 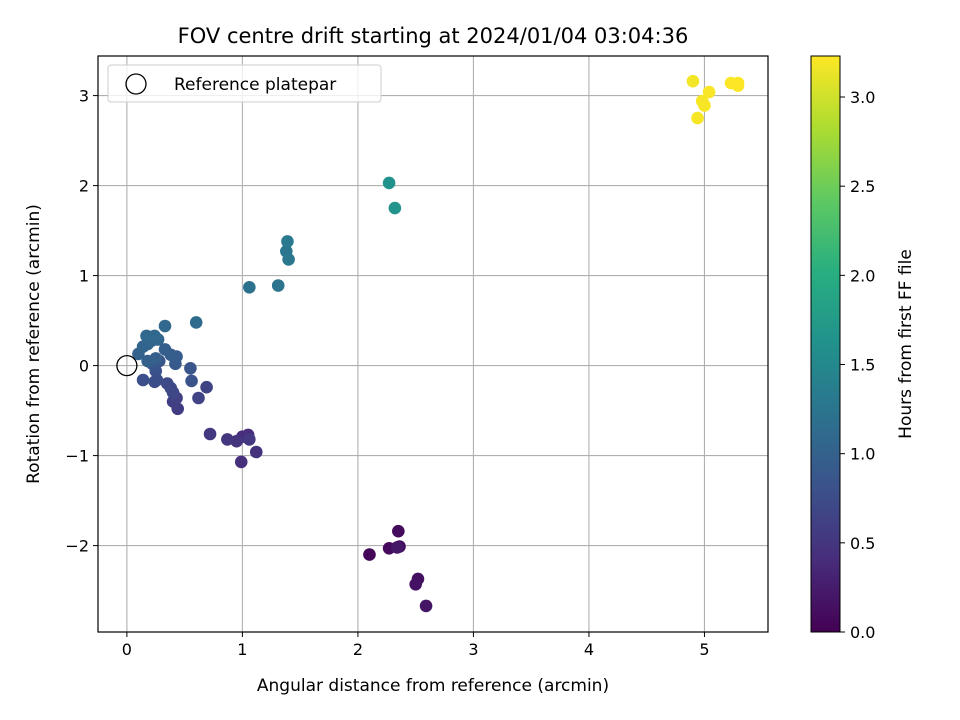 I want to click on x-tick-label: 5, so click(x=704, y=649).